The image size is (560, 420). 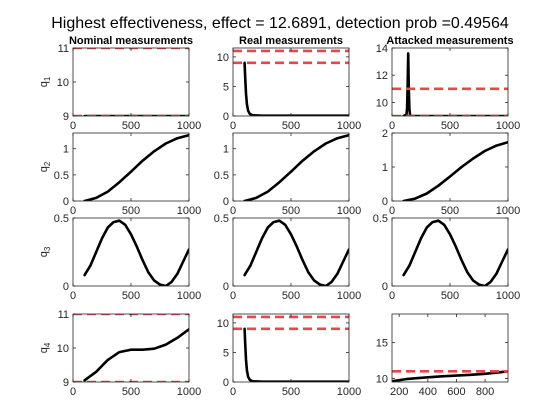 I want to click on y-axis-label: q4, so click(x=45, y=347).